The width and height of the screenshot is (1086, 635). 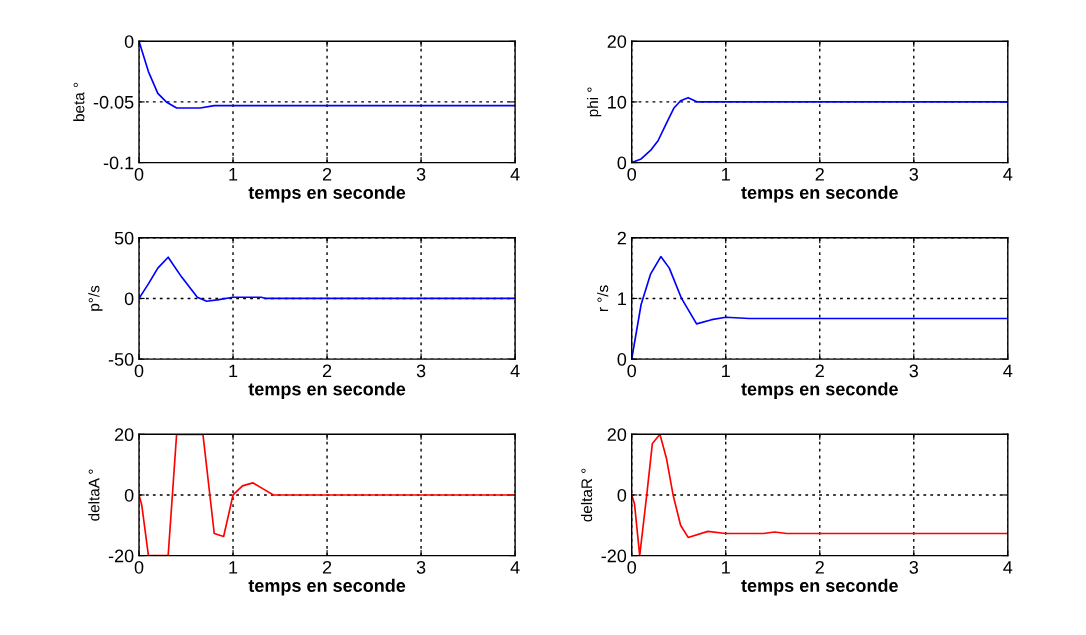 What do you see at coordinates (113, 102) in the screenshot?
I see `y-tick-label: -0.05` at bounding box center [113, 102].